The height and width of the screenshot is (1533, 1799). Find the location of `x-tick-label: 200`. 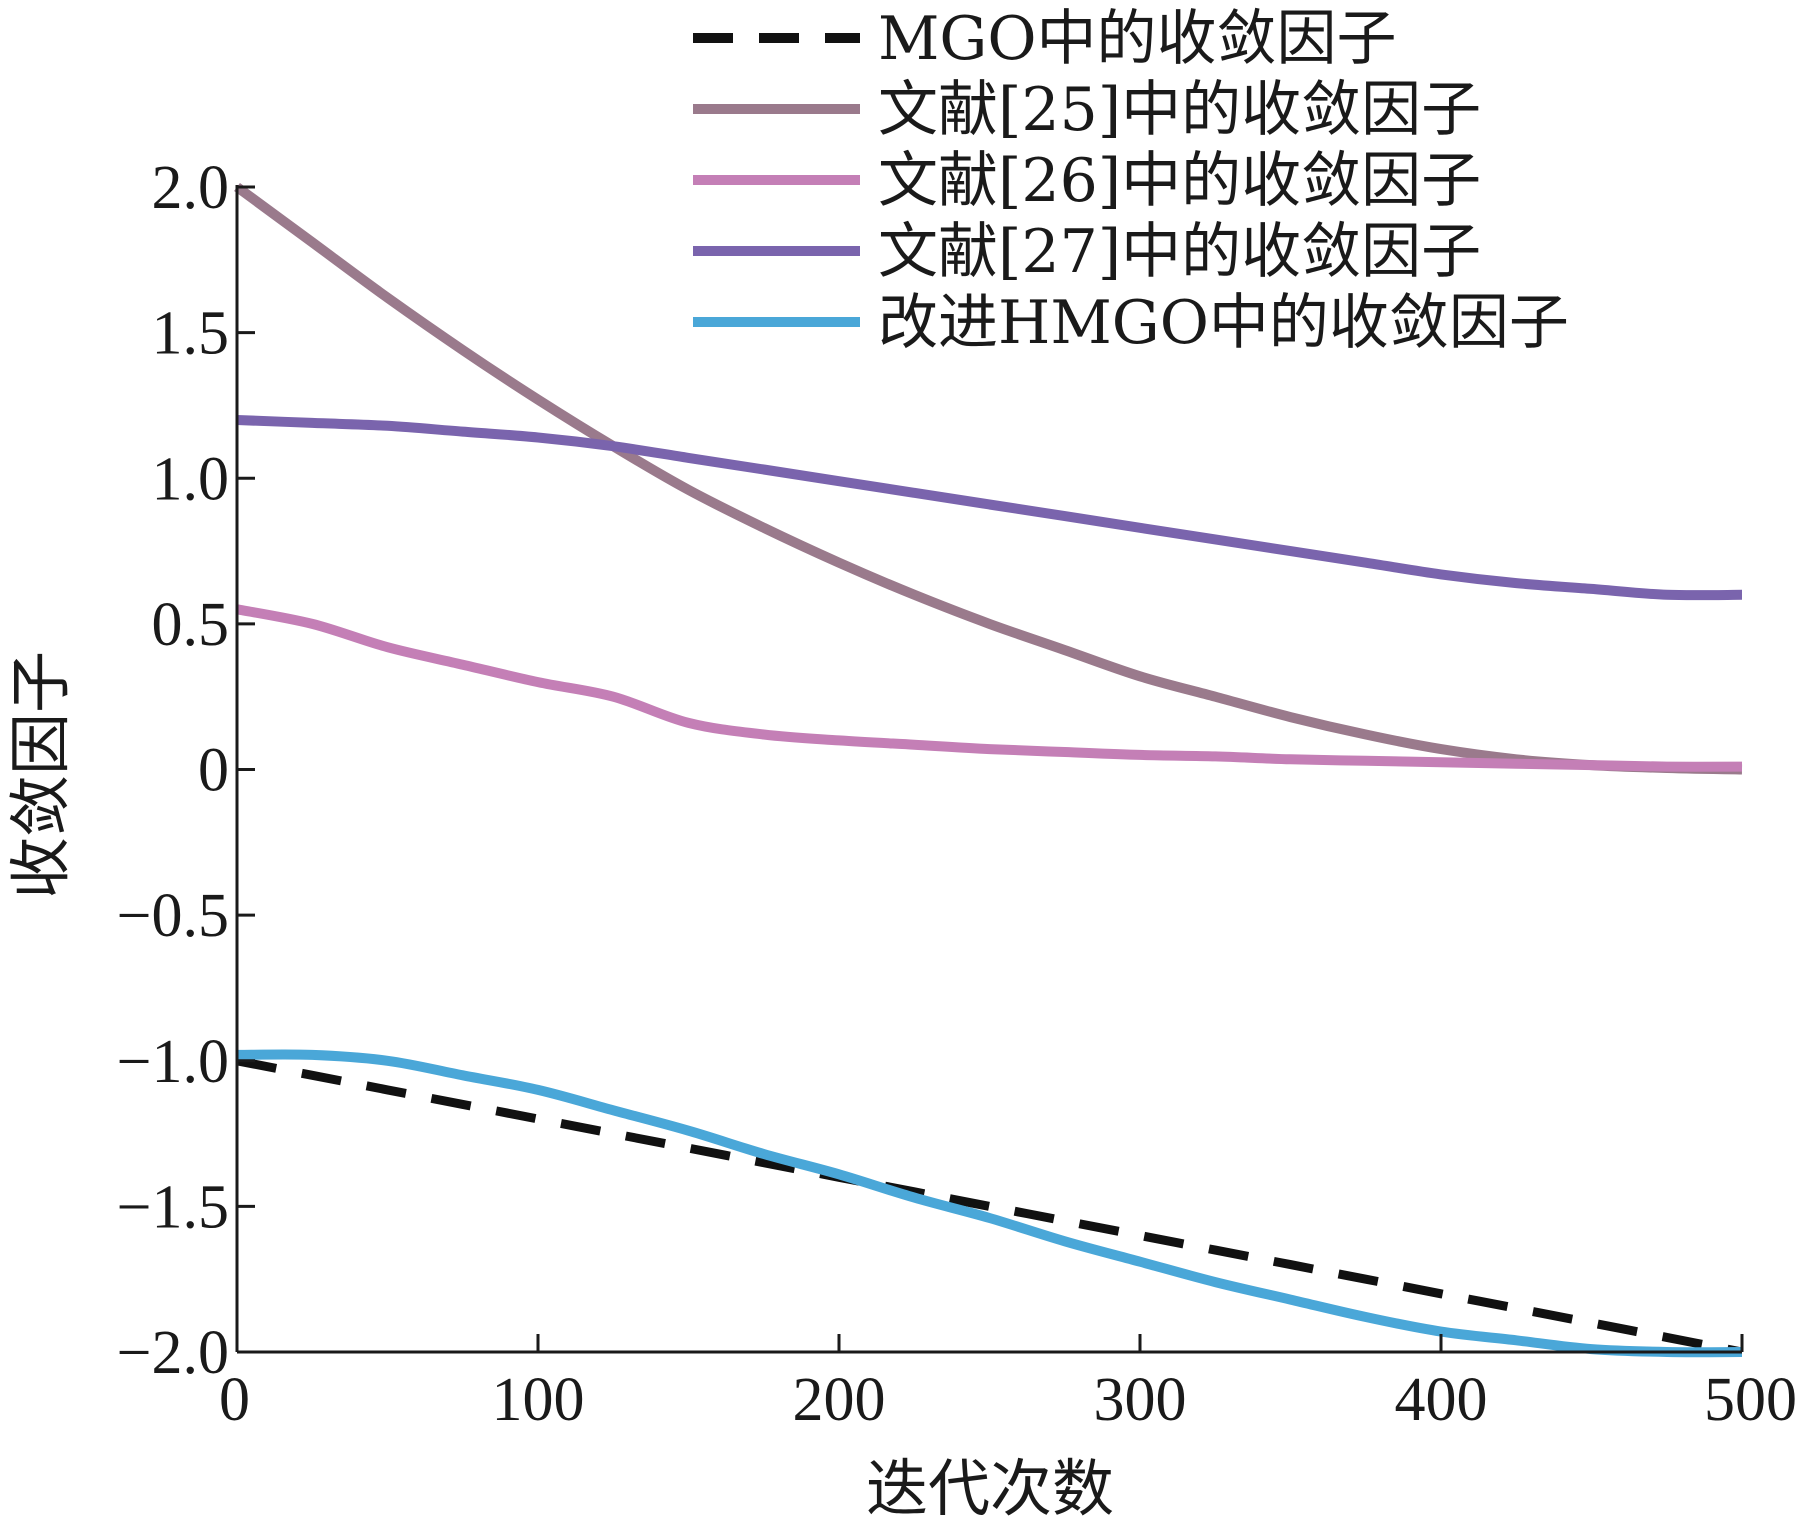

x-tick-label: 200 is located at coordinates (839, 1400).